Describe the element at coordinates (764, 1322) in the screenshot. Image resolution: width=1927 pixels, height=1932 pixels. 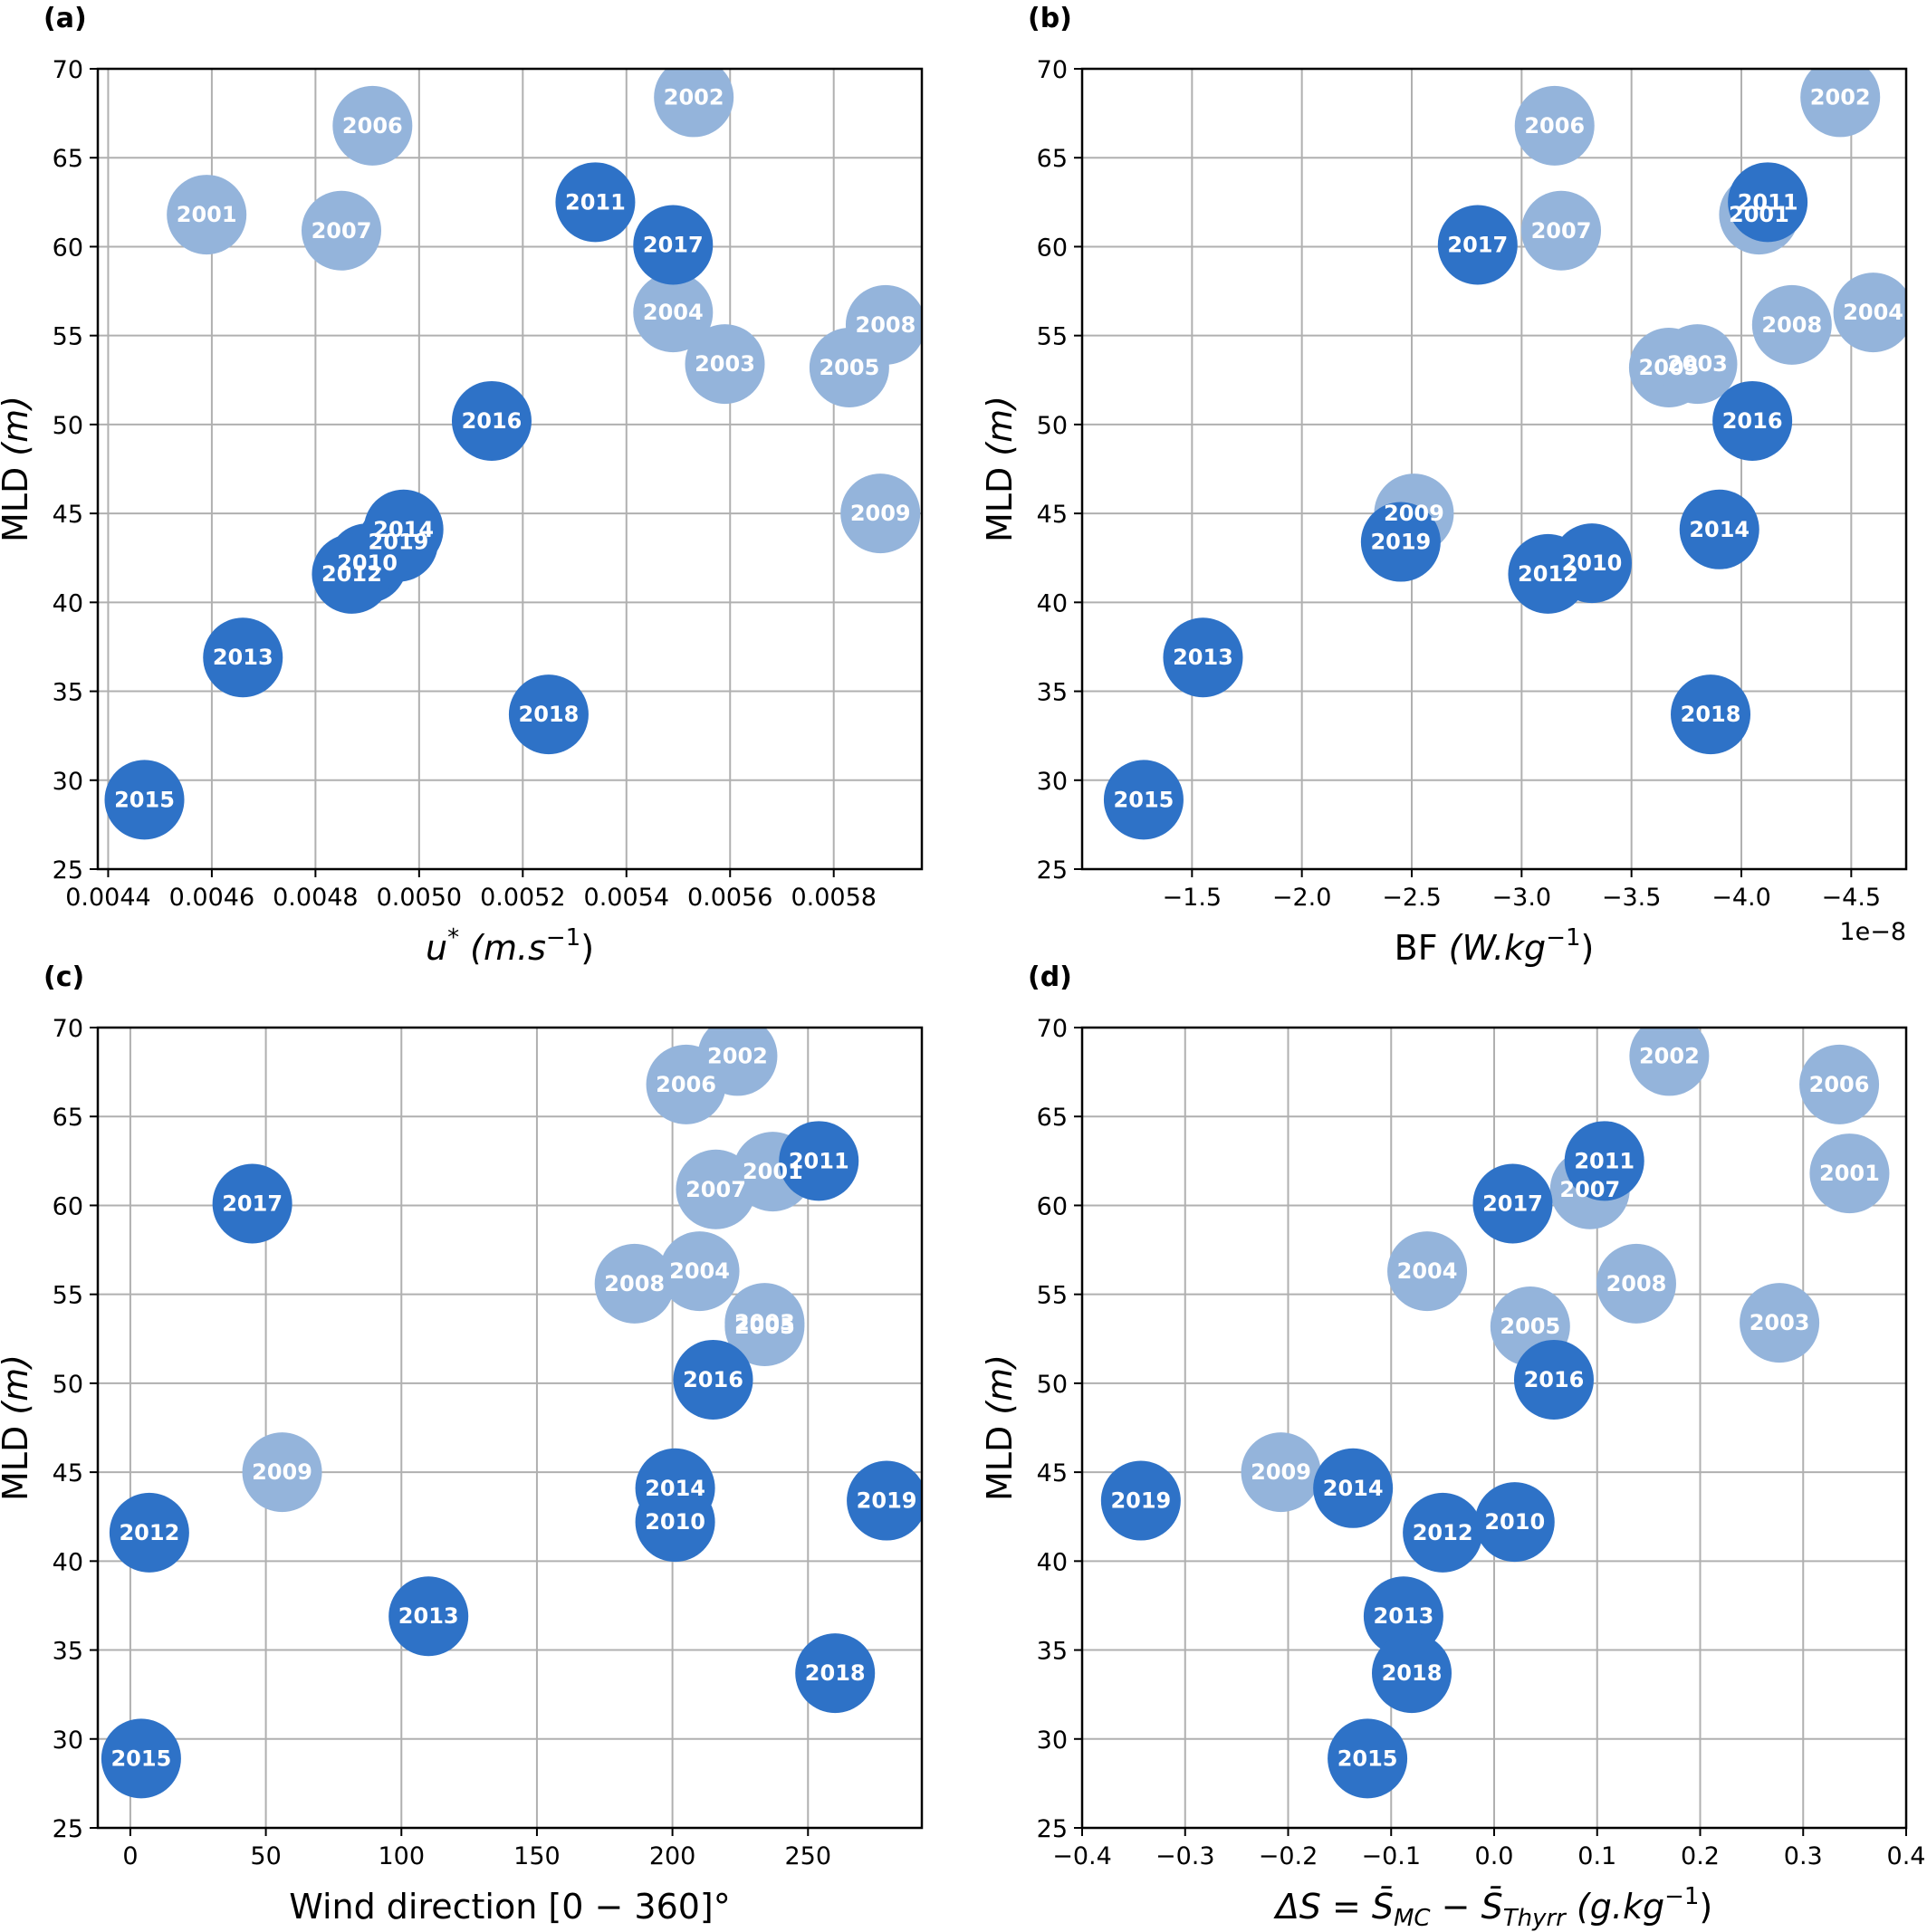
I see `point-label-2003: 2003` at that location.